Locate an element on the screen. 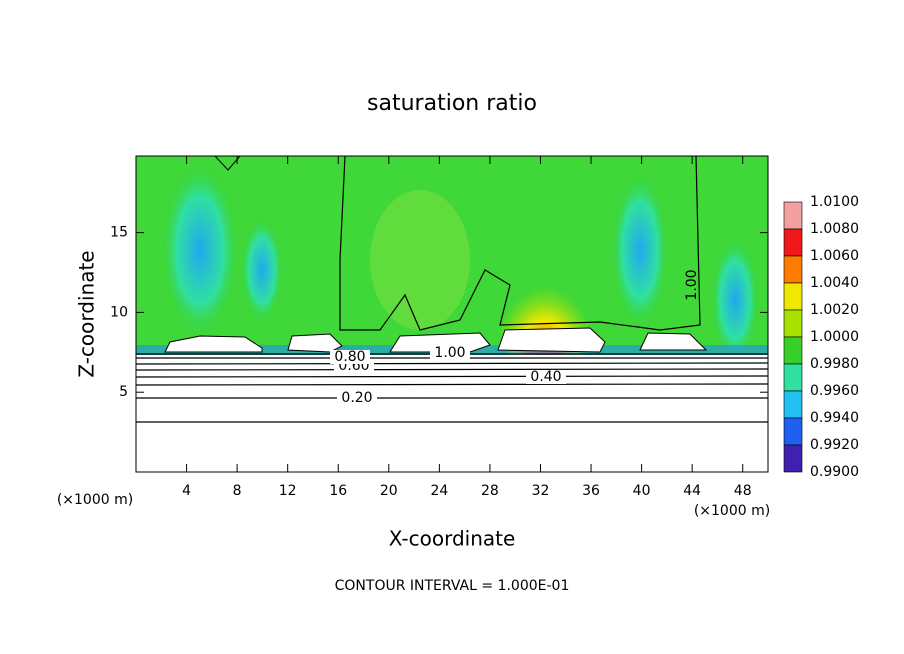  y-tick-label: 15 is located at coordinates (119, 233).